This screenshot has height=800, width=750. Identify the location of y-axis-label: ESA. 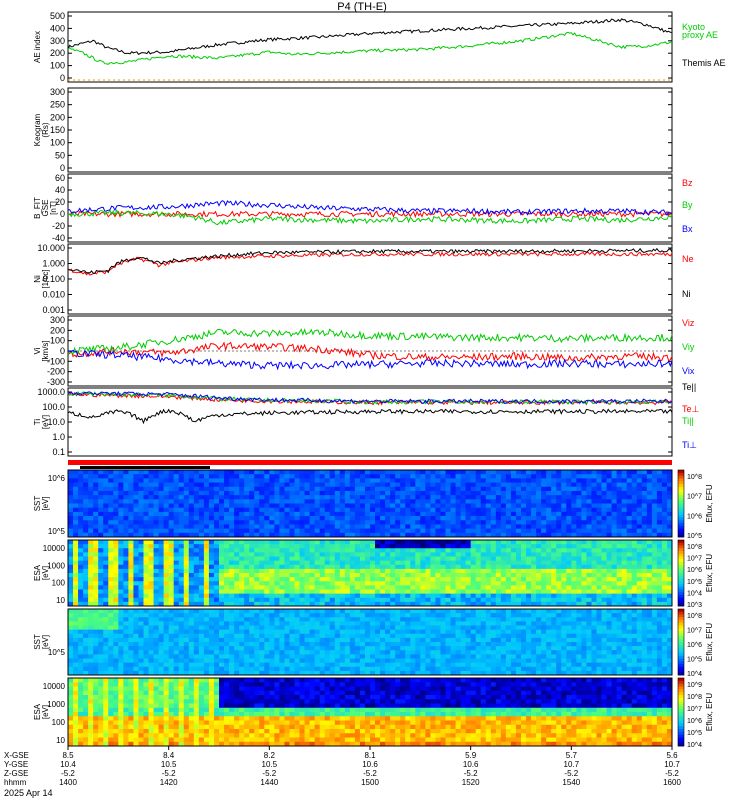
(37, 572).